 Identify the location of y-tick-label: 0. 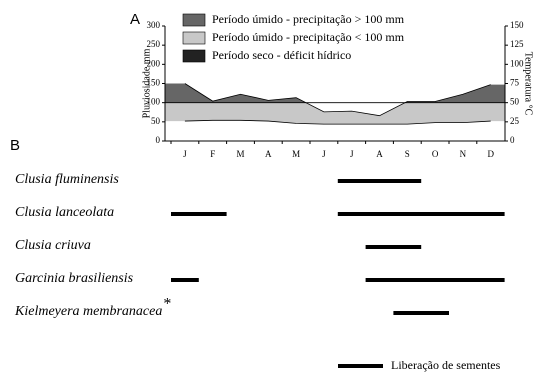
(158, 140).